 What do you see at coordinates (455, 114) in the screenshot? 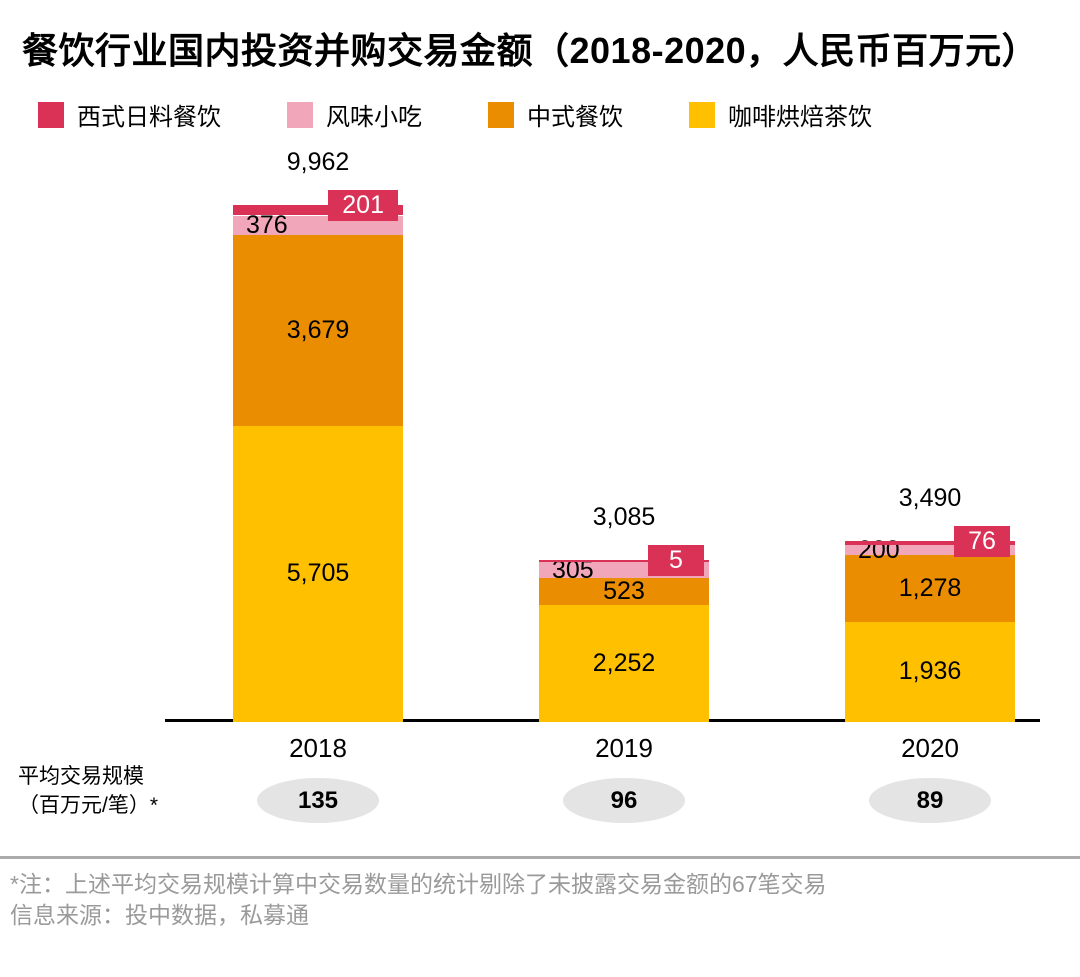
I see `legend: 西式日料餐饮 风味小吃 中式餐饮 咖啡烘焙茶饮` at bounding box center [455, 114].